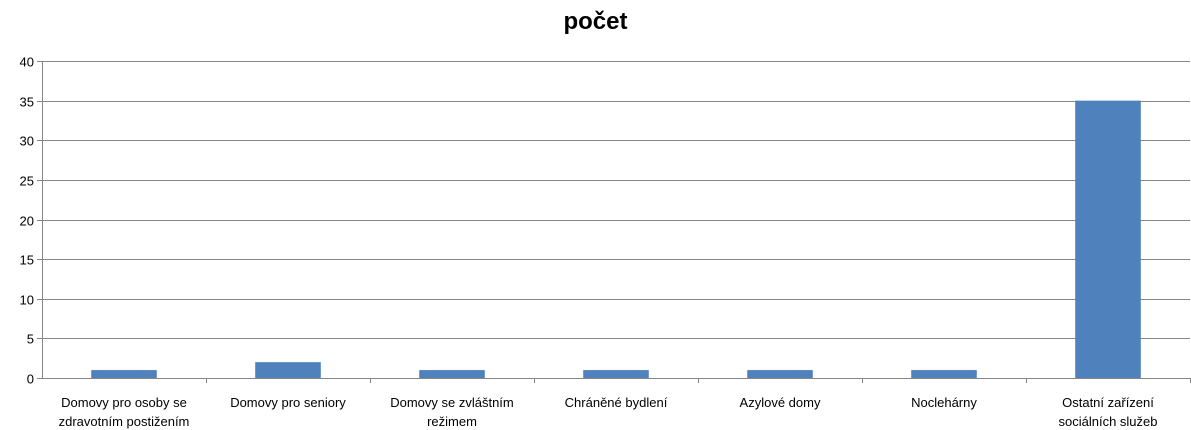 This screenshot has height=430, width=1191. I want to click on x-tick-label: Domovy pro osoby se zdravotním postižením, so click(124, 412).